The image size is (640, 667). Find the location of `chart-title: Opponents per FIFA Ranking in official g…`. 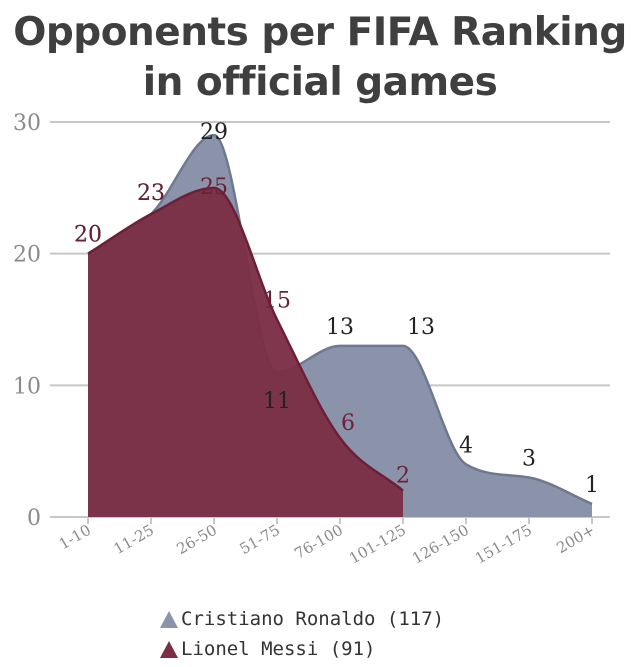

chart-title: Opponents per FIFA Ranking in official g… is located at coordinates (320, 58).